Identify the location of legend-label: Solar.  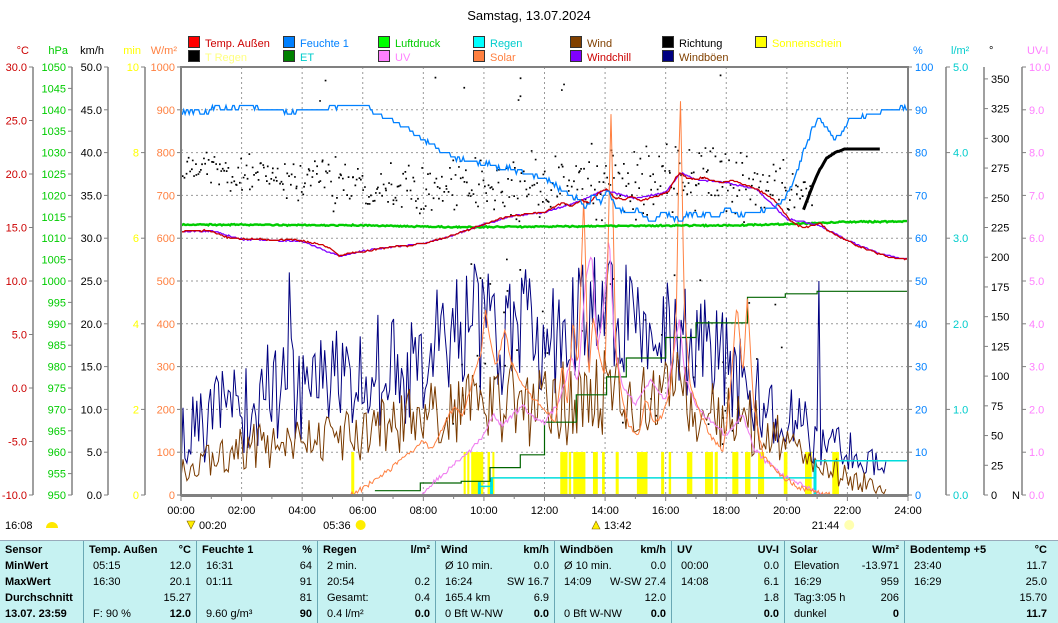
(503, 58).